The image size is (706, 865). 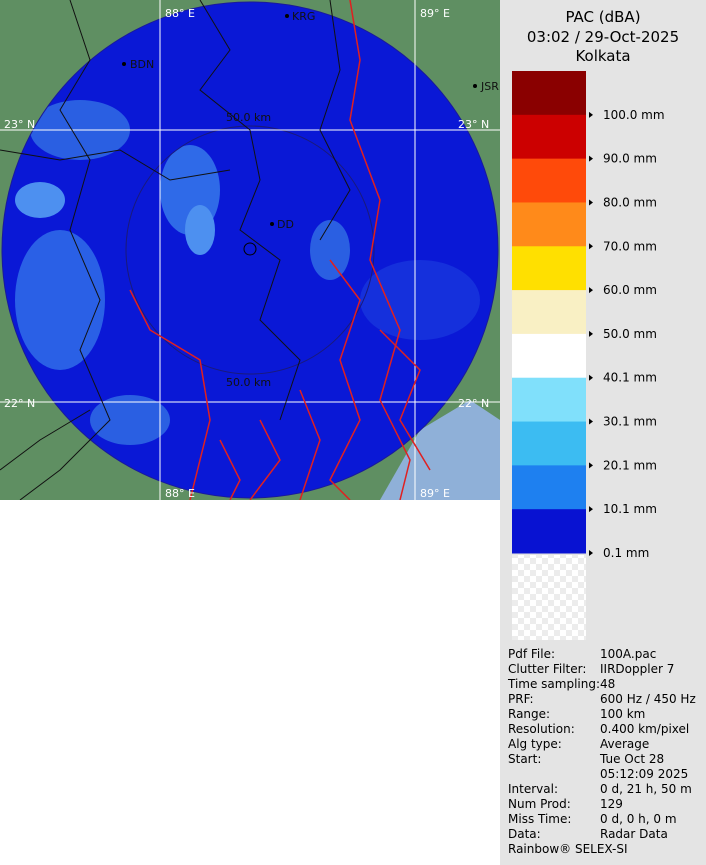 I want to click on place-label: KRG, so click(x=303, y=16).